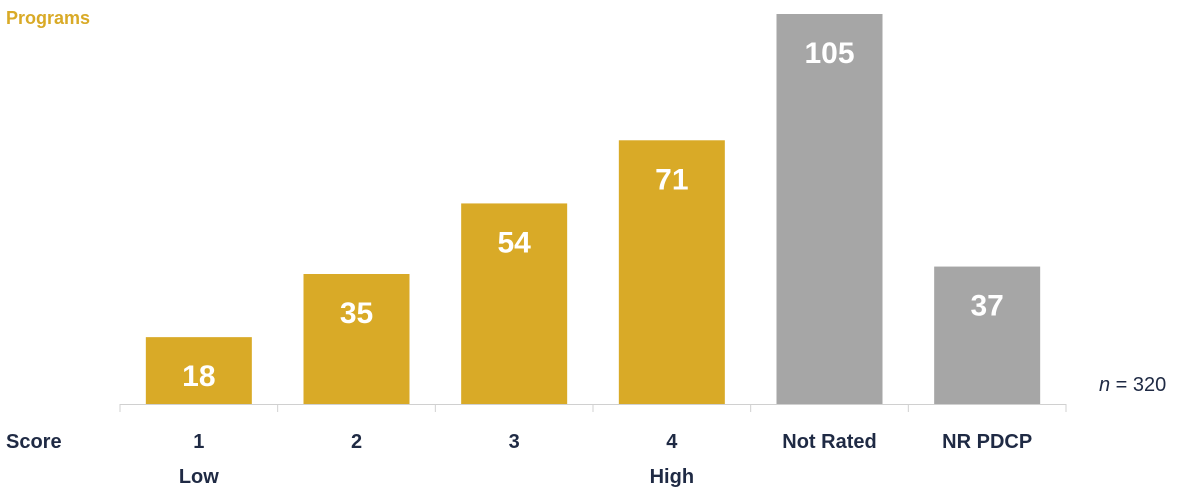  I want to click on bar-nr-pdcp, so click(987, 335).